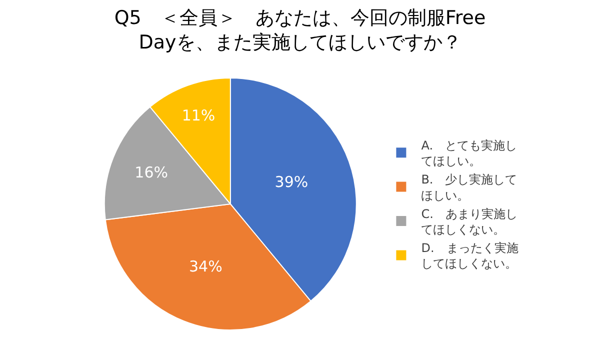 The image size is (600, 340). Describe the element at coordinates (469, 256) in the screenshot. I see `legend-label: D. まったく実施してほしくない。` at that location.